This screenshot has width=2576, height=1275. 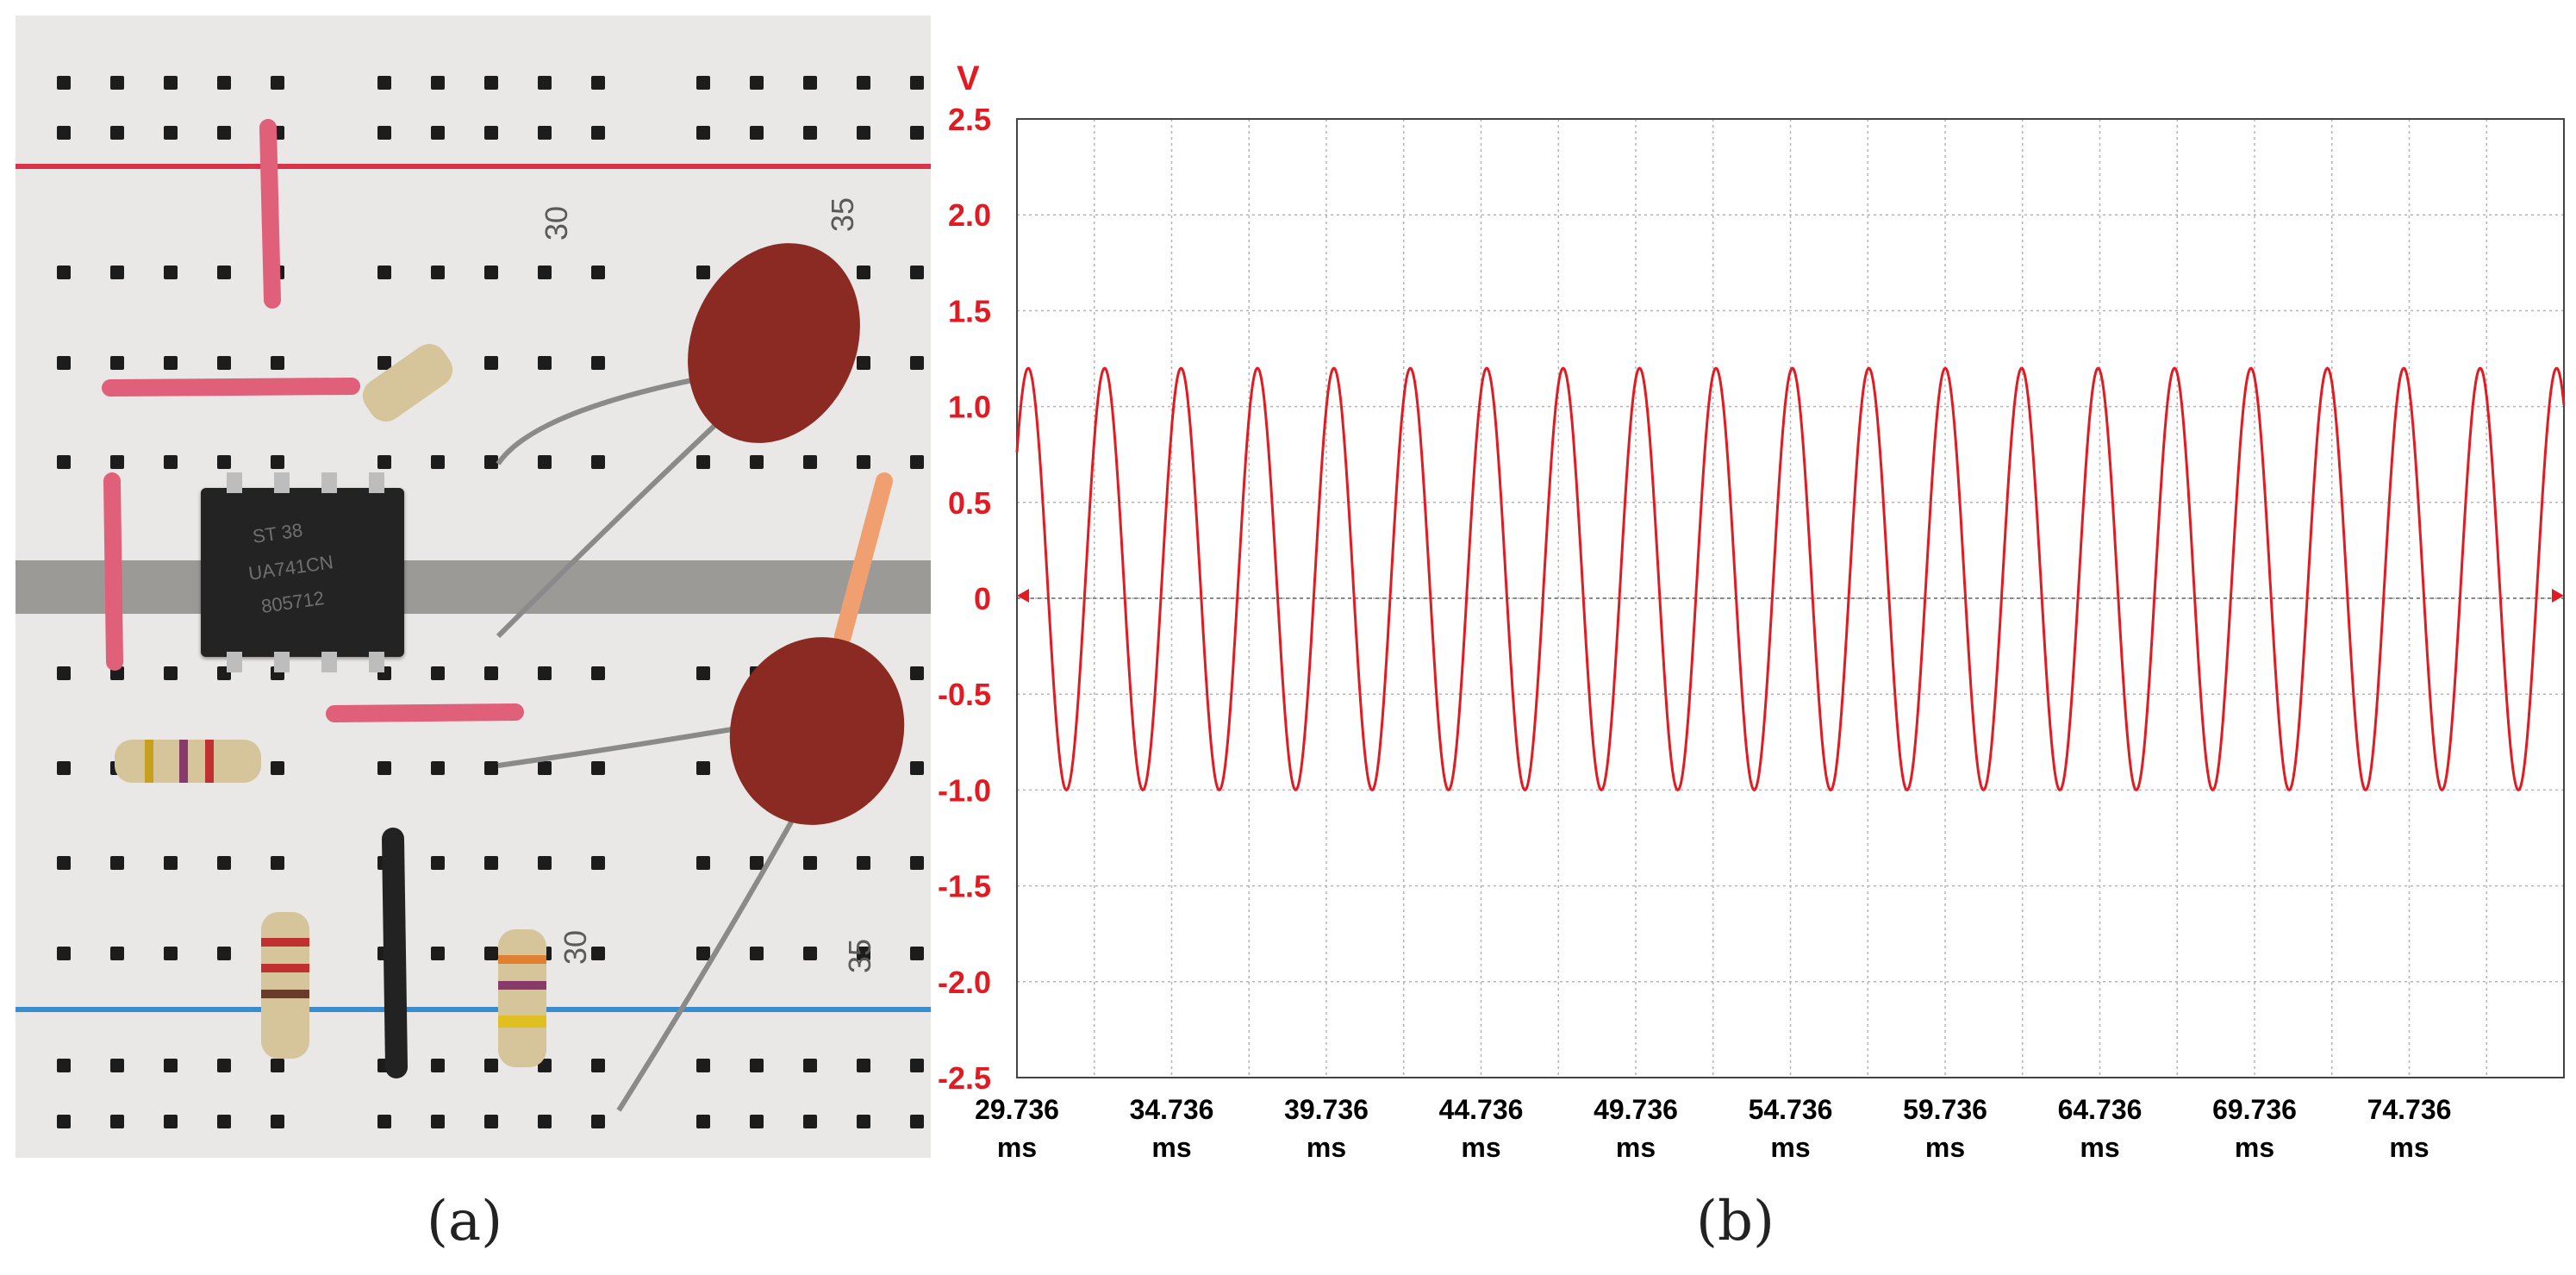 I want to click on y-tick-label: 2.0, so click(x=969, y=215).